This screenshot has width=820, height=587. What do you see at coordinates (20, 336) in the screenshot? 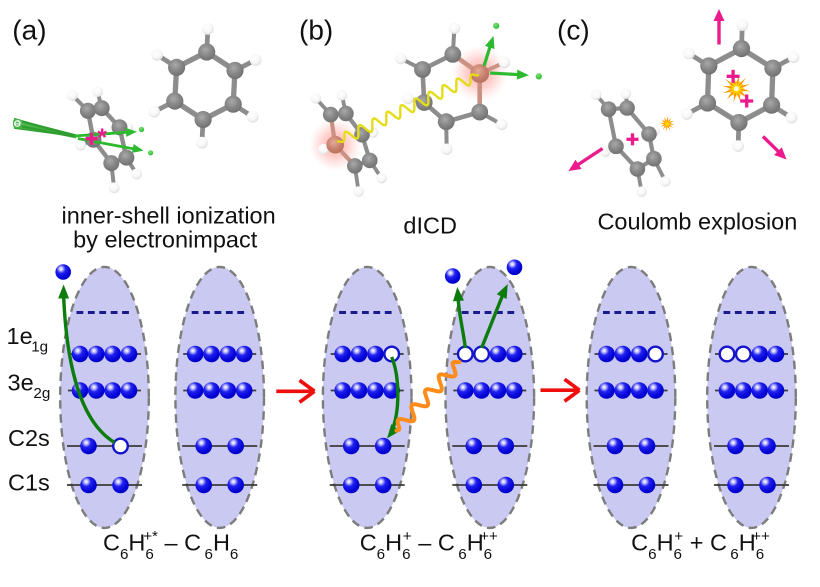
I see `svg-text: 1e` at bounding box center [20, 336].